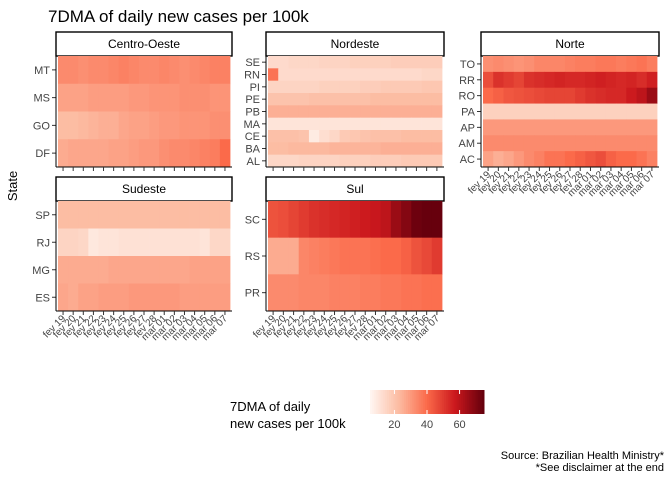  What do you see at coordinates (255, 88) in the screenshot?
I see `y-tick-label: PI` at bounding box center [255, 88].